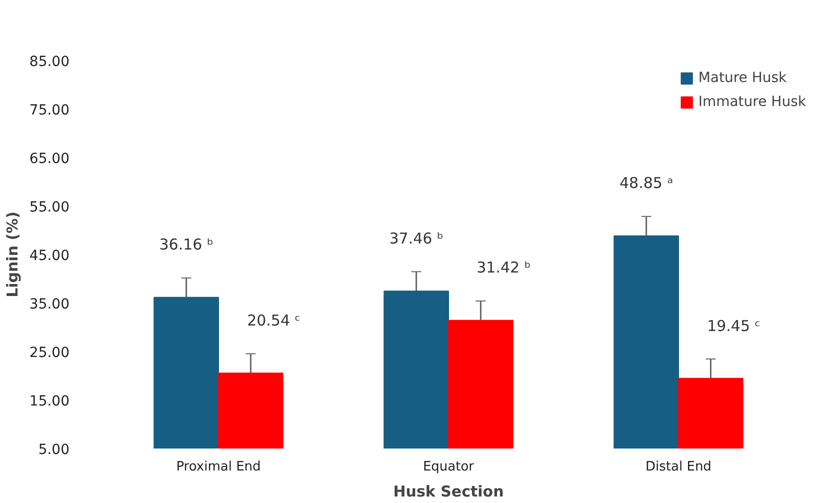 Image resolution: width=821 pixels, height=503 pixels. What do you see at coordinates (49, 304) in the screenshot?
I see `y-tick-label: 35.00` at bounding box center [49, 304].